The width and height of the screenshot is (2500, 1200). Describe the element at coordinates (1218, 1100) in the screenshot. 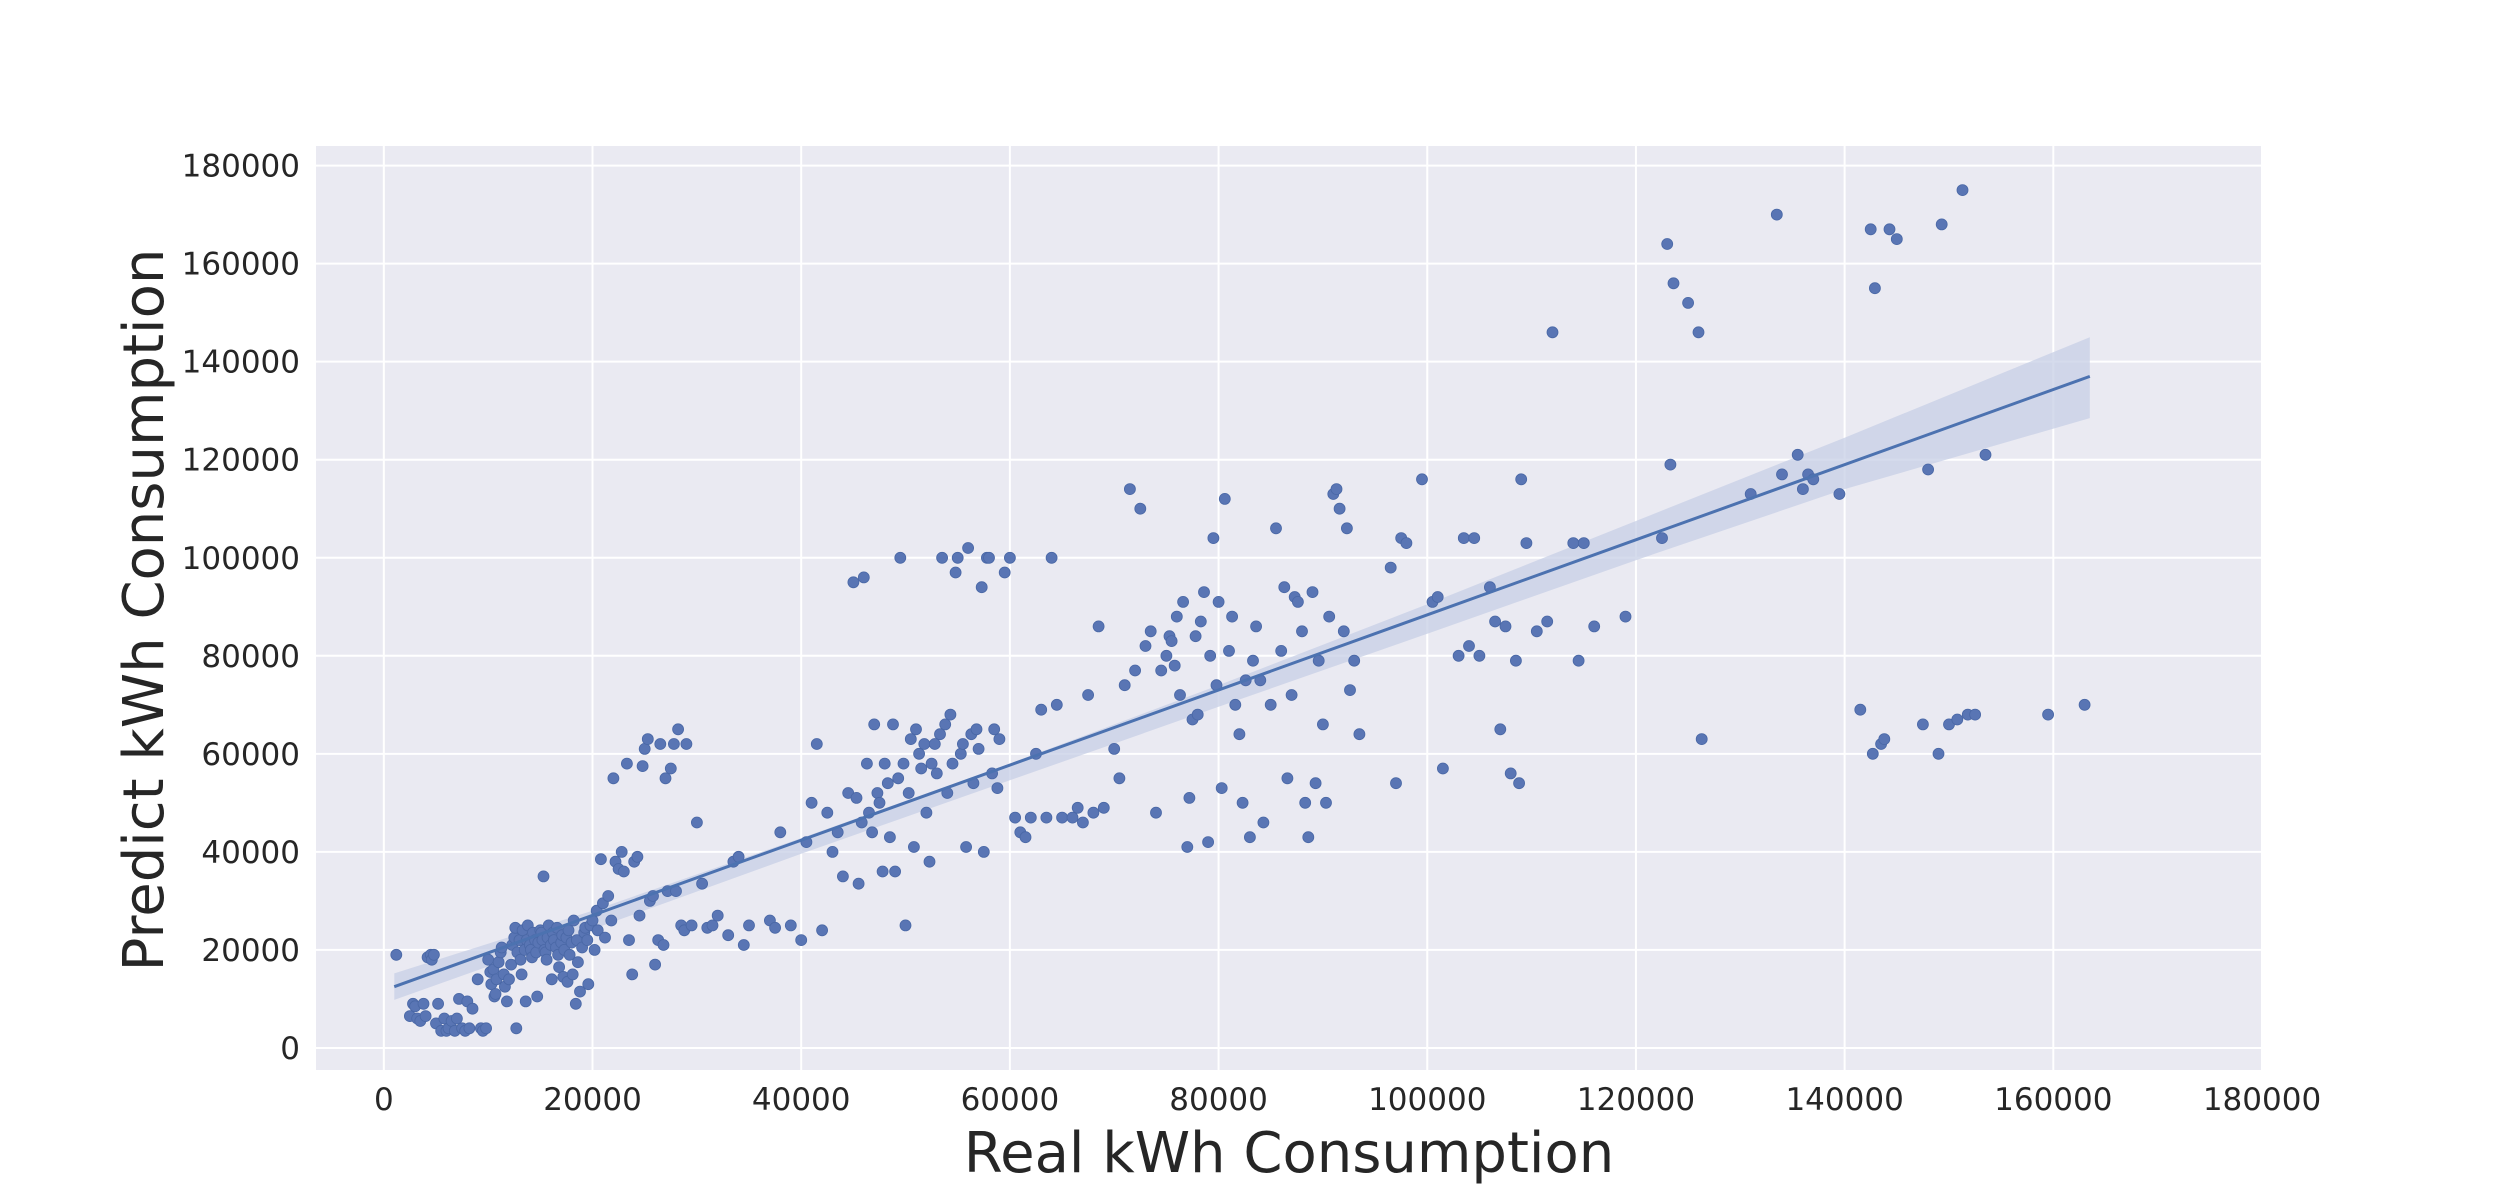

I see `x-tick-label: 80000` at that location.